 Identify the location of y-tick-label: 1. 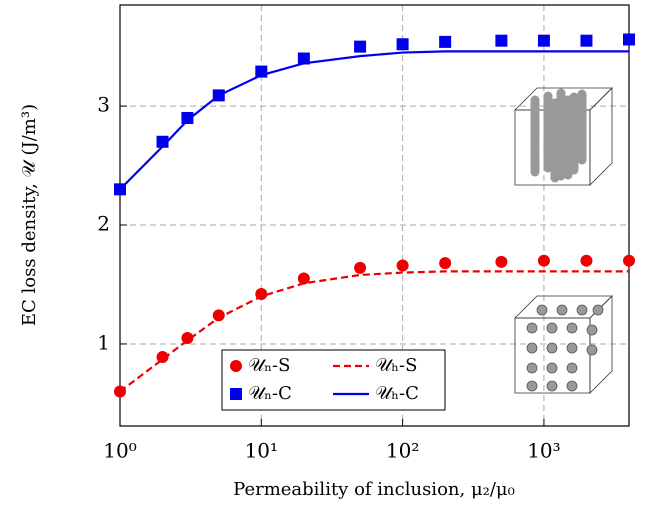
(103, 342).